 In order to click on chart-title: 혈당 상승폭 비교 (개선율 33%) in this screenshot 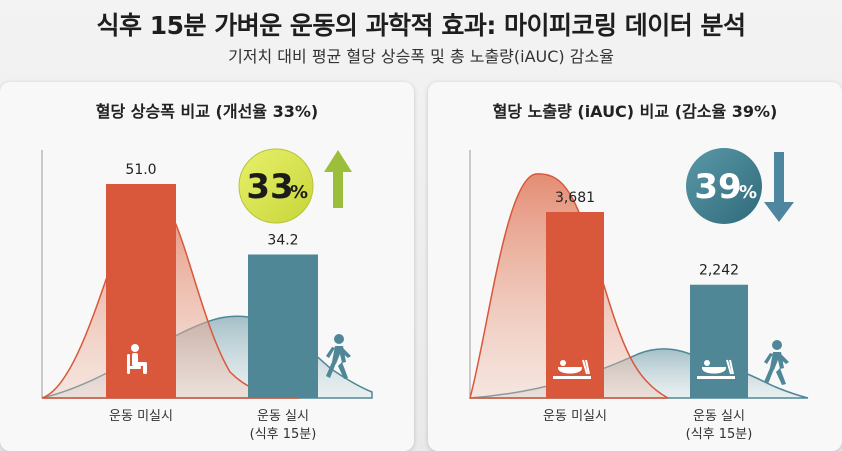, I will do `click(207, 111)`.